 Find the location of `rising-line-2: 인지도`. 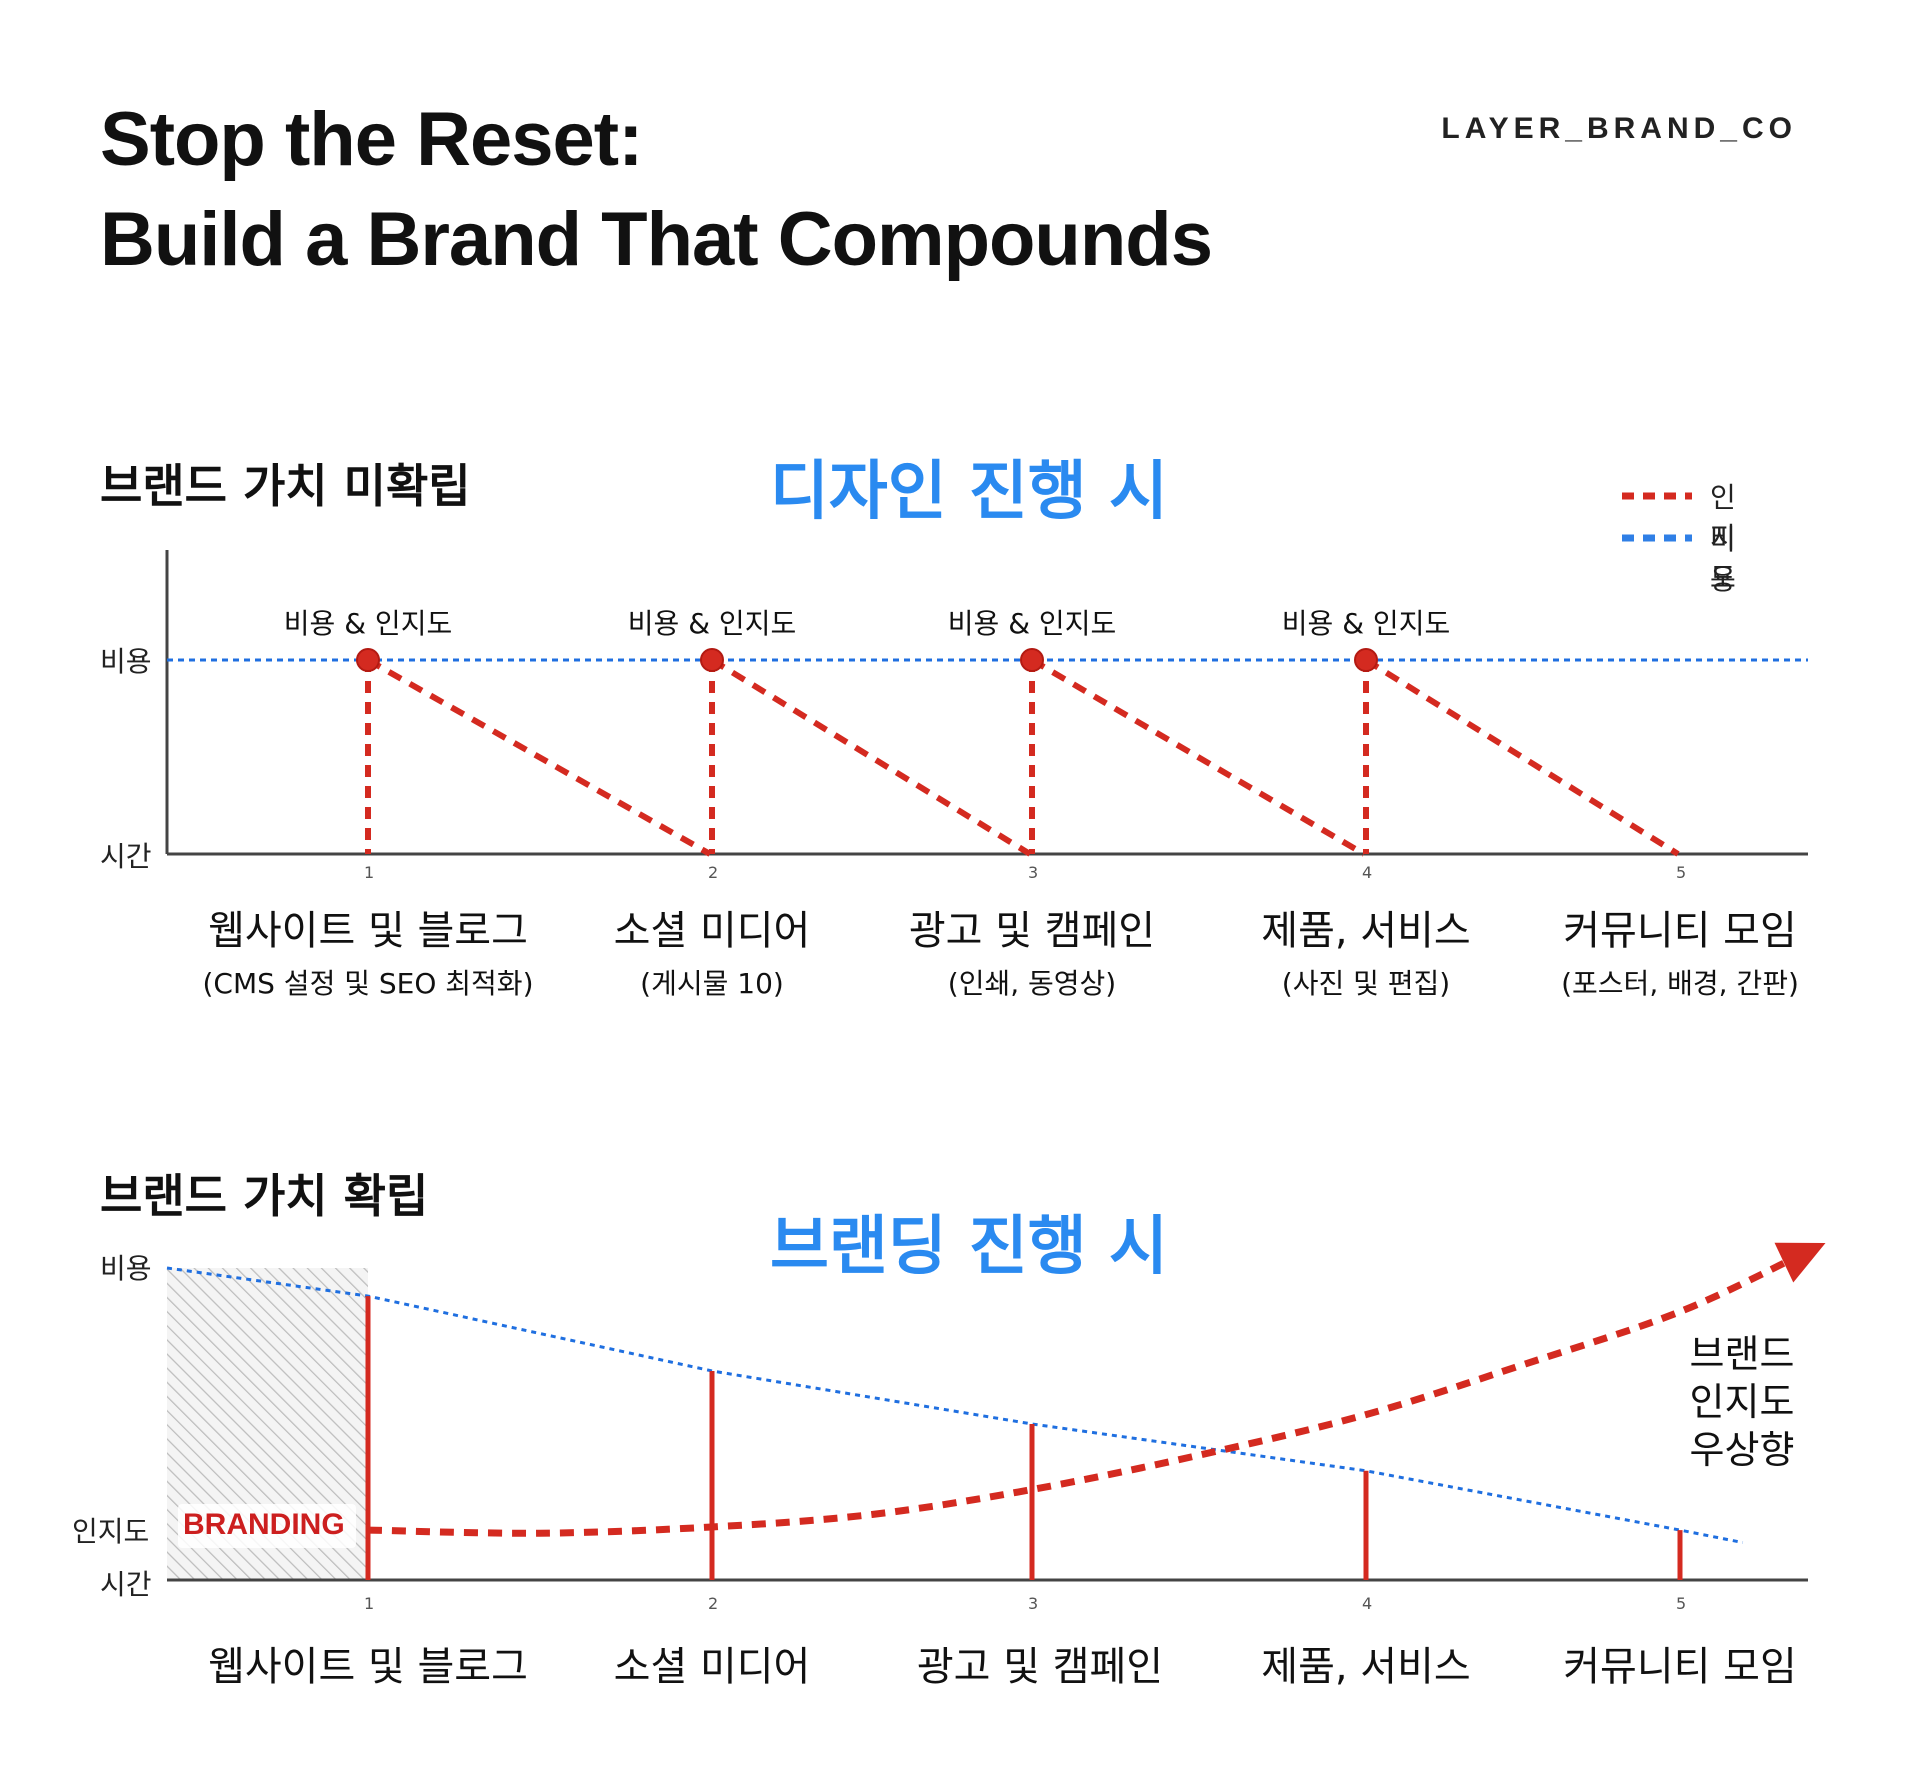

rising-line-2: 인지도 is located at coordinates (1742, 1402).